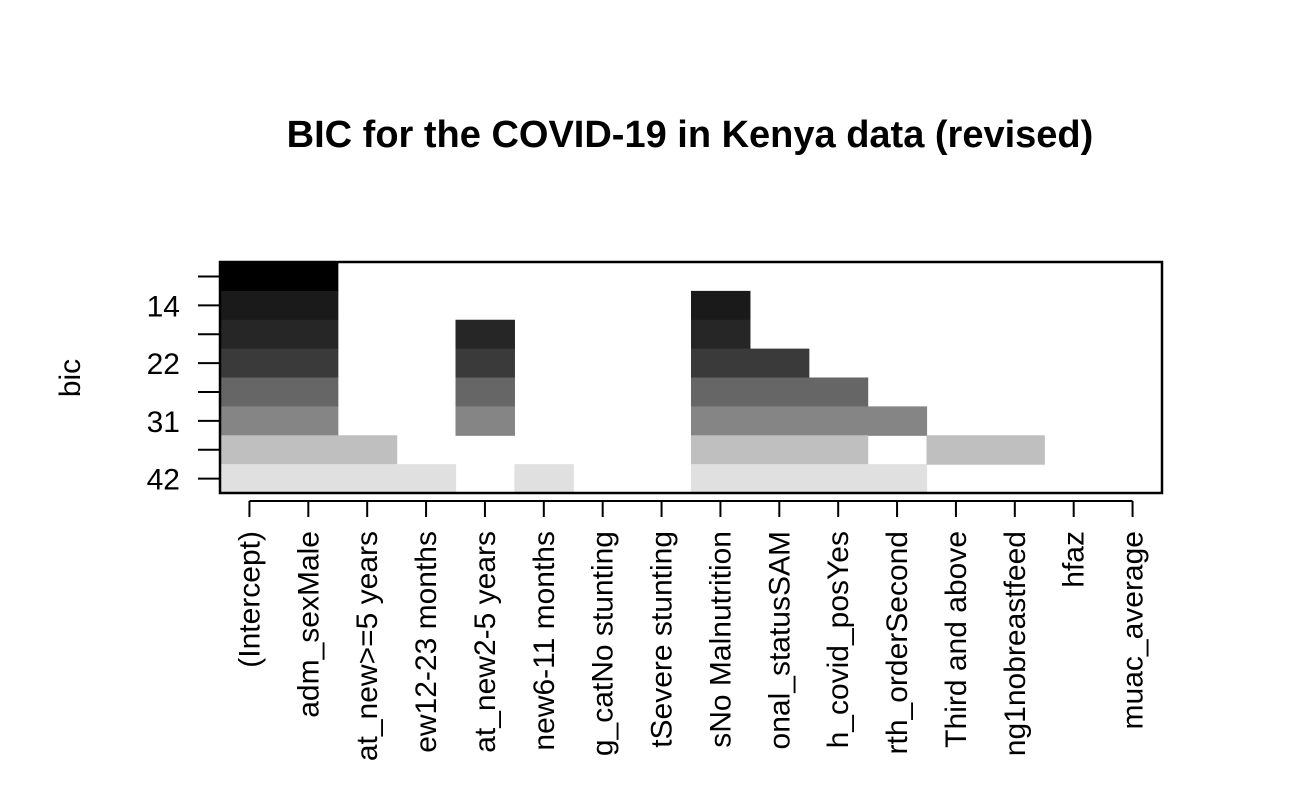 The image size is (1296, 800). What do you see at coordinates (183, 386) in the screenshot?
I see `y-axis: 14 22 31 42` at bounding box center [183, 386].